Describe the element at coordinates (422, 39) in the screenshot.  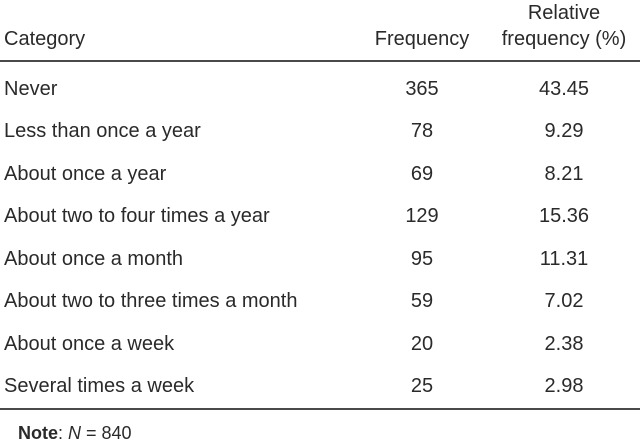
I see `header-frequency: Frequency` at that location.